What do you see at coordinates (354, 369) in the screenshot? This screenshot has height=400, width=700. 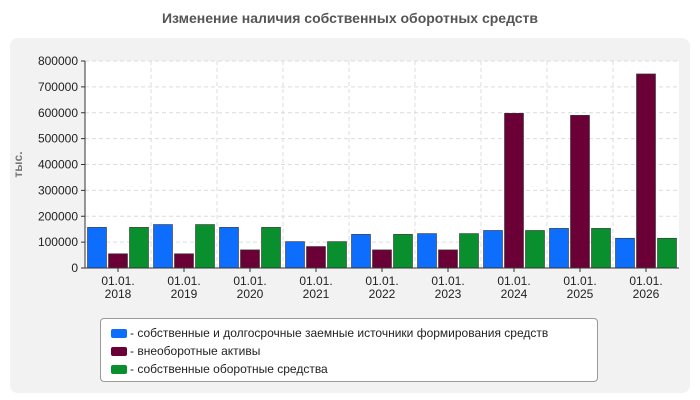 I see `legend-item-3: - собственные оборотные средства` at bounding box center [354, 369].